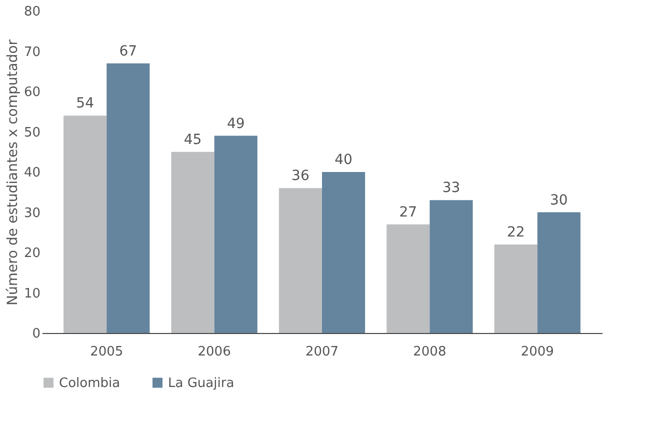 This screenshot has height=431, width=650. Describe the element at coordinates (193, 140) in the screenshot. I see `data-label: 45` at that location.